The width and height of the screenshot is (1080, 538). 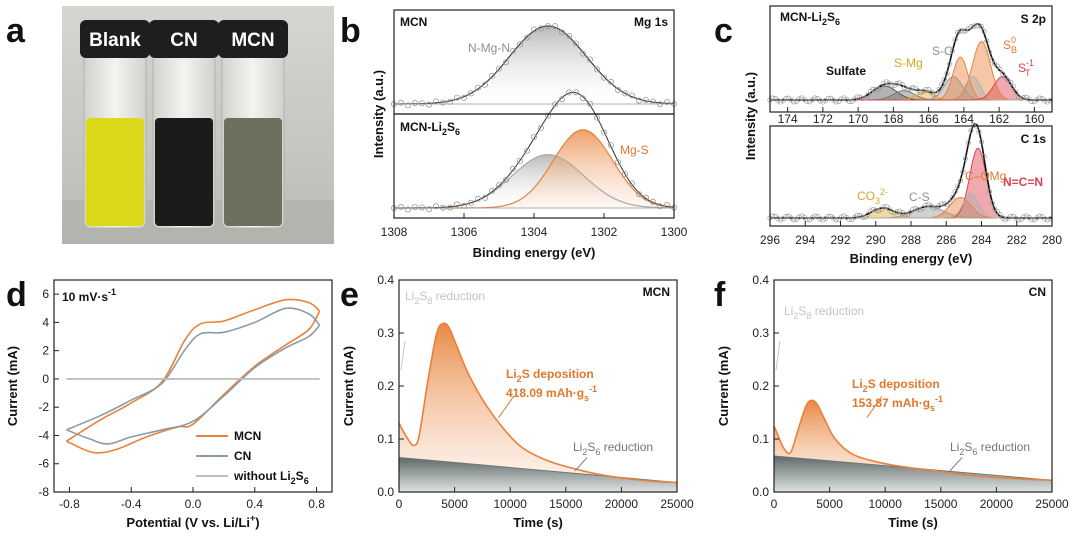 What do you see at coordinates (674, 232) in the screenshot?
I see `x-tick-label: 1300` at bounding box center [674, 232].